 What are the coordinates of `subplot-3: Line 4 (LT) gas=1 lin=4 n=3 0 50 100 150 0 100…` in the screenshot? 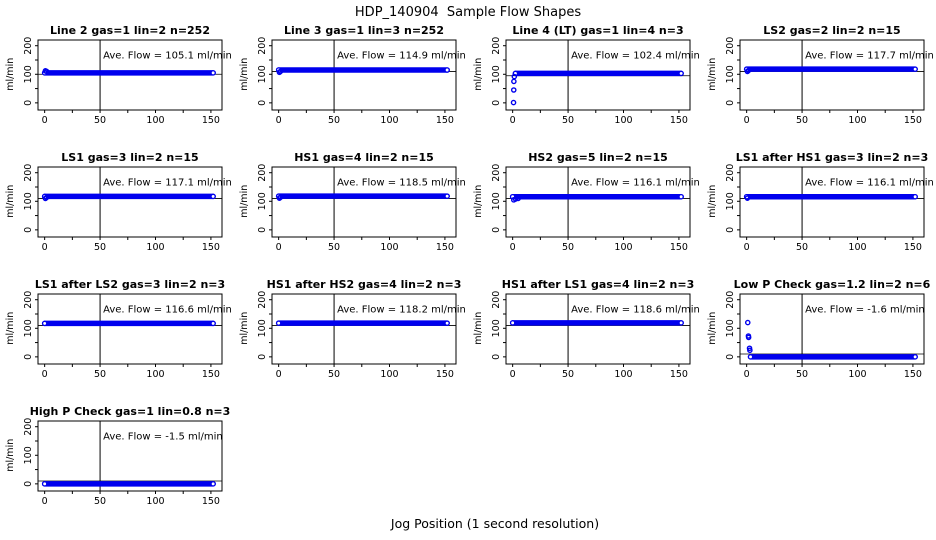 It's located at (586, 75).